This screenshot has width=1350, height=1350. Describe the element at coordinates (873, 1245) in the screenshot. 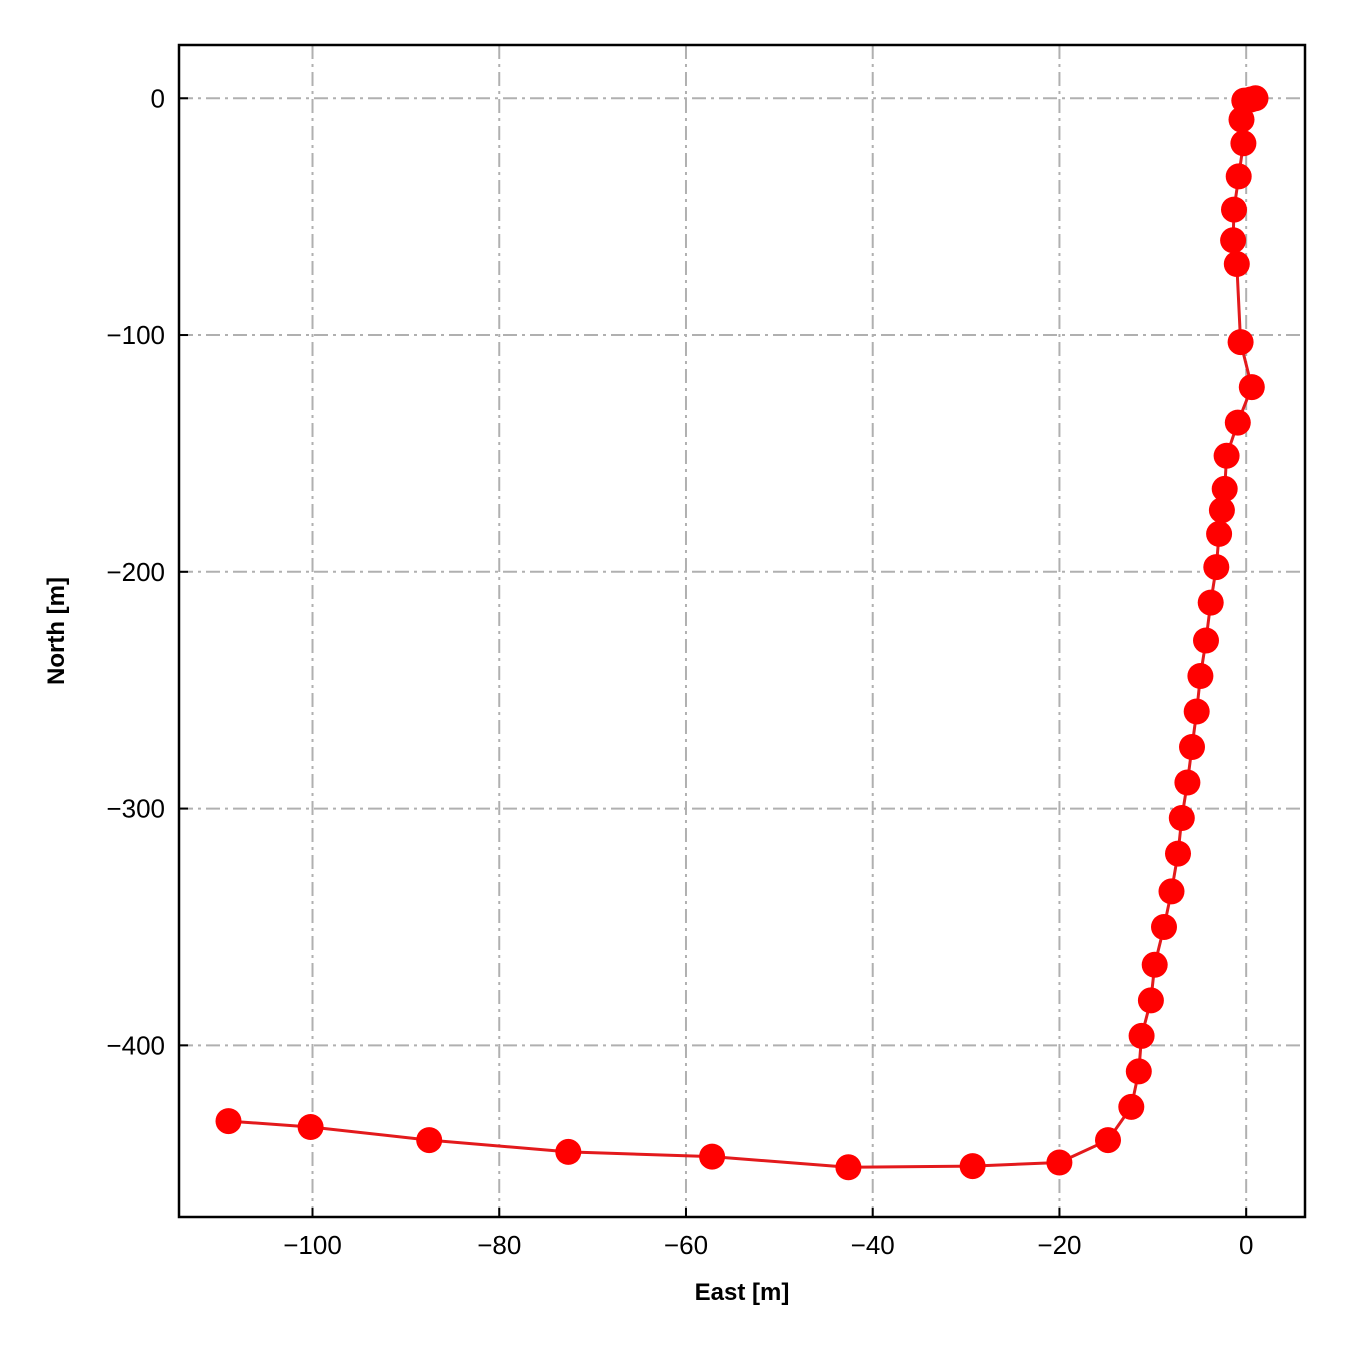

I see `x-tick-label: −40` at that location.